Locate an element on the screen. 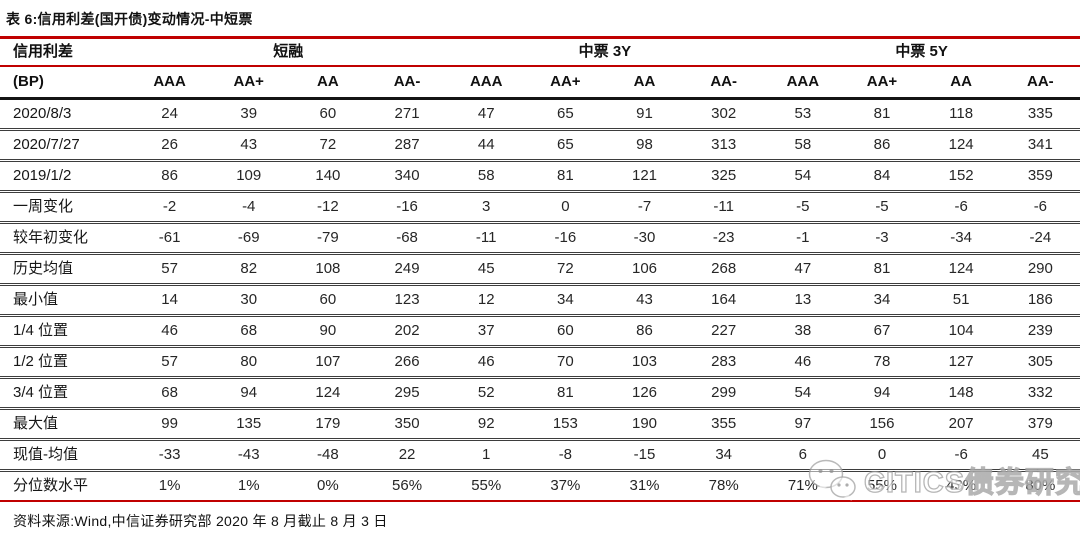  cell: 202 is located at coordinates (407, 331).